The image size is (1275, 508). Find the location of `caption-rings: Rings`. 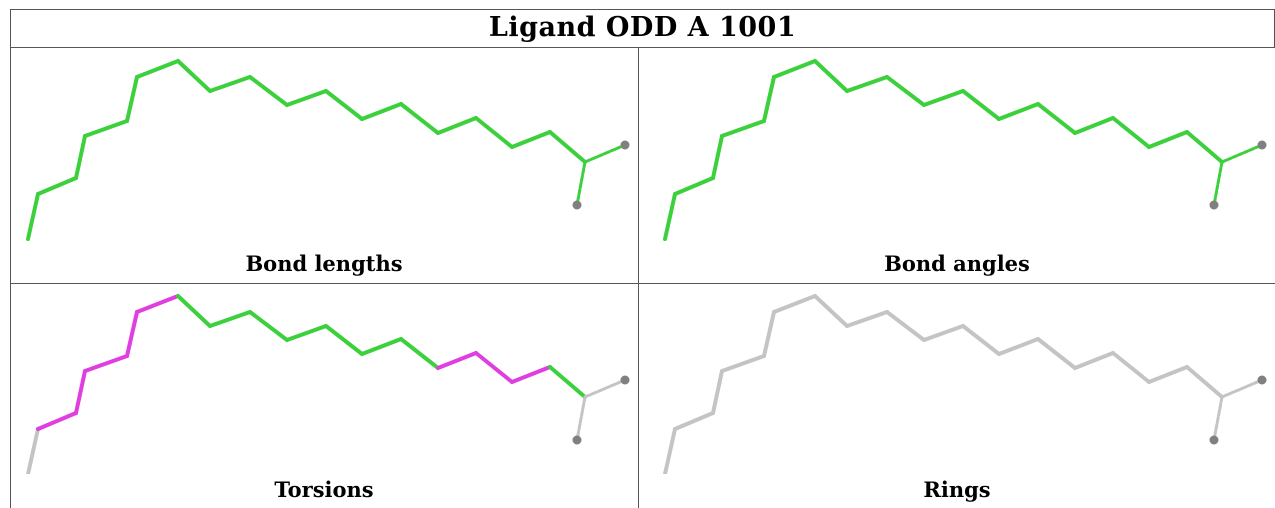

caption-rings: Rings is located at coordinates (957, 489).